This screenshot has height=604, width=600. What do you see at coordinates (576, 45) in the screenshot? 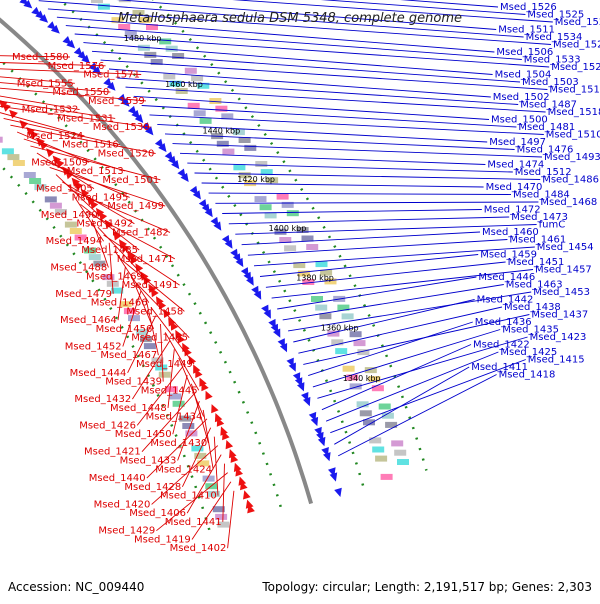
I see `gene-label: Msed_1522` at bounding box center [576, 45].